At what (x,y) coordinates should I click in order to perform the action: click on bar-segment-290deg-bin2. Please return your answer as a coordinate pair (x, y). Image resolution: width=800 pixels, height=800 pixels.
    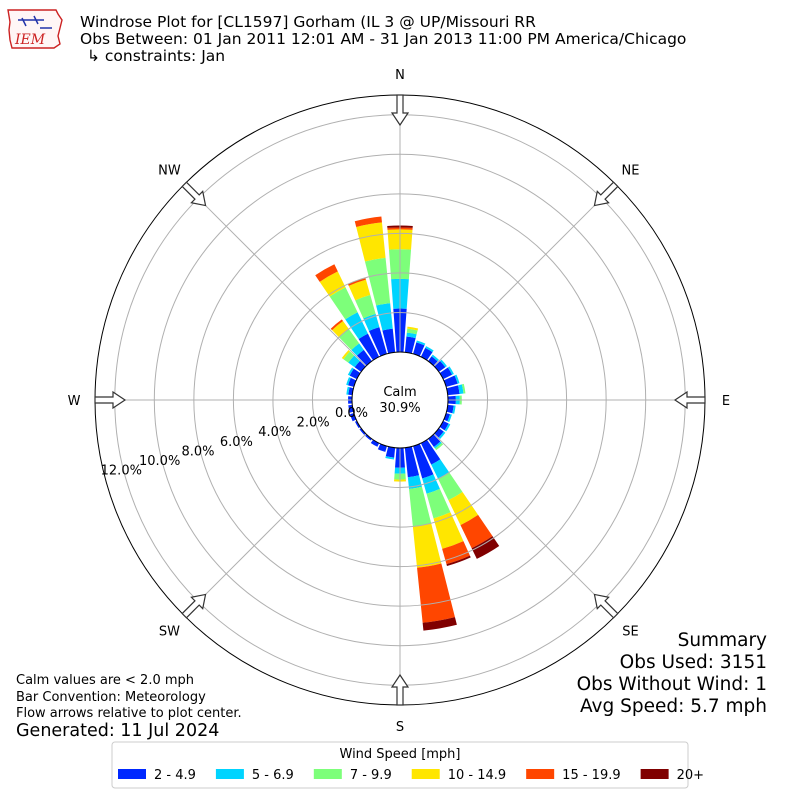
    Looking at the image, I should click on (348, 381).